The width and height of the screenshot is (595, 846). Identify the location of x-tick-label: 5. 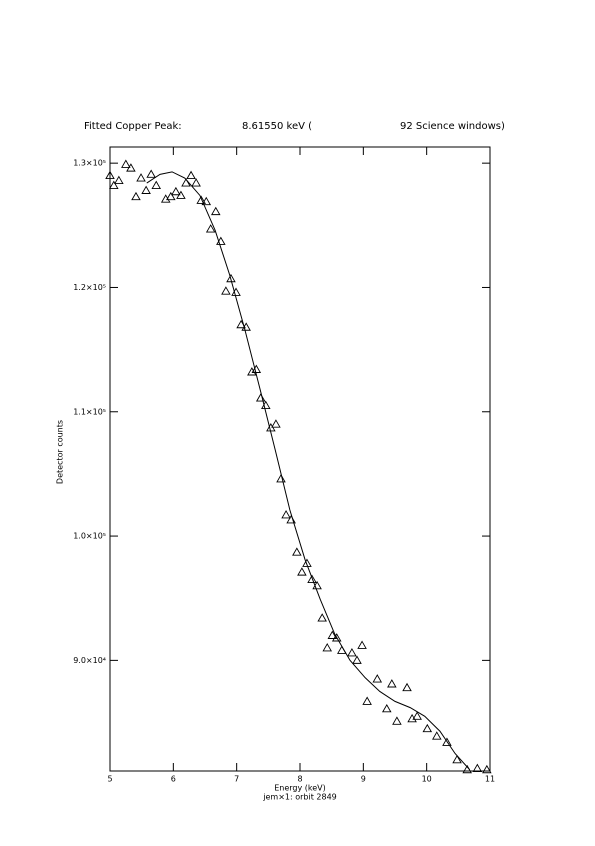
(109, 779).